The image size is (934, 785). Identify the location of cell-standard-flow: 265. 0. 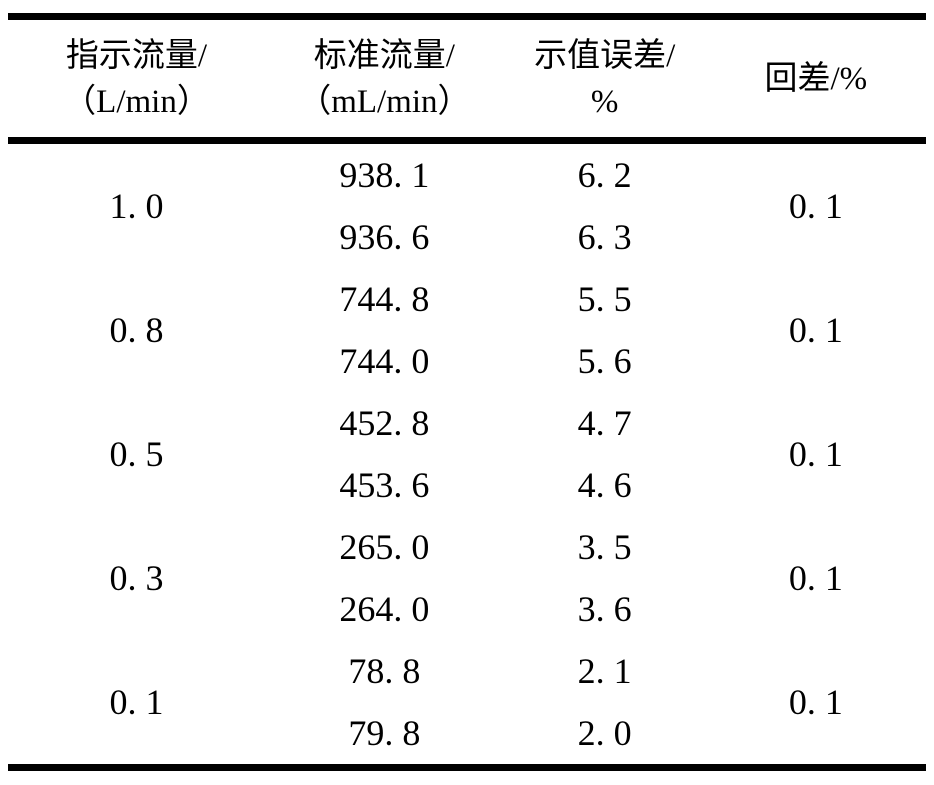
(384, 547).